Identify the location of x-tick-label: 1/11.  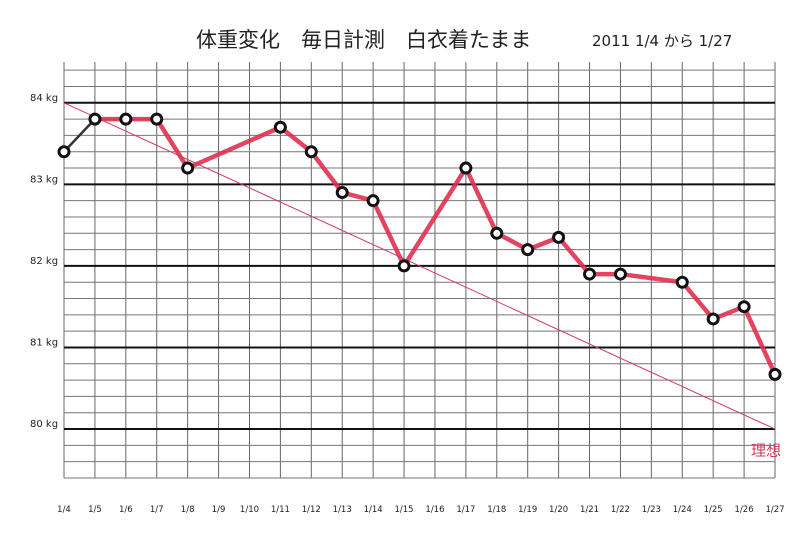
(280, 510).